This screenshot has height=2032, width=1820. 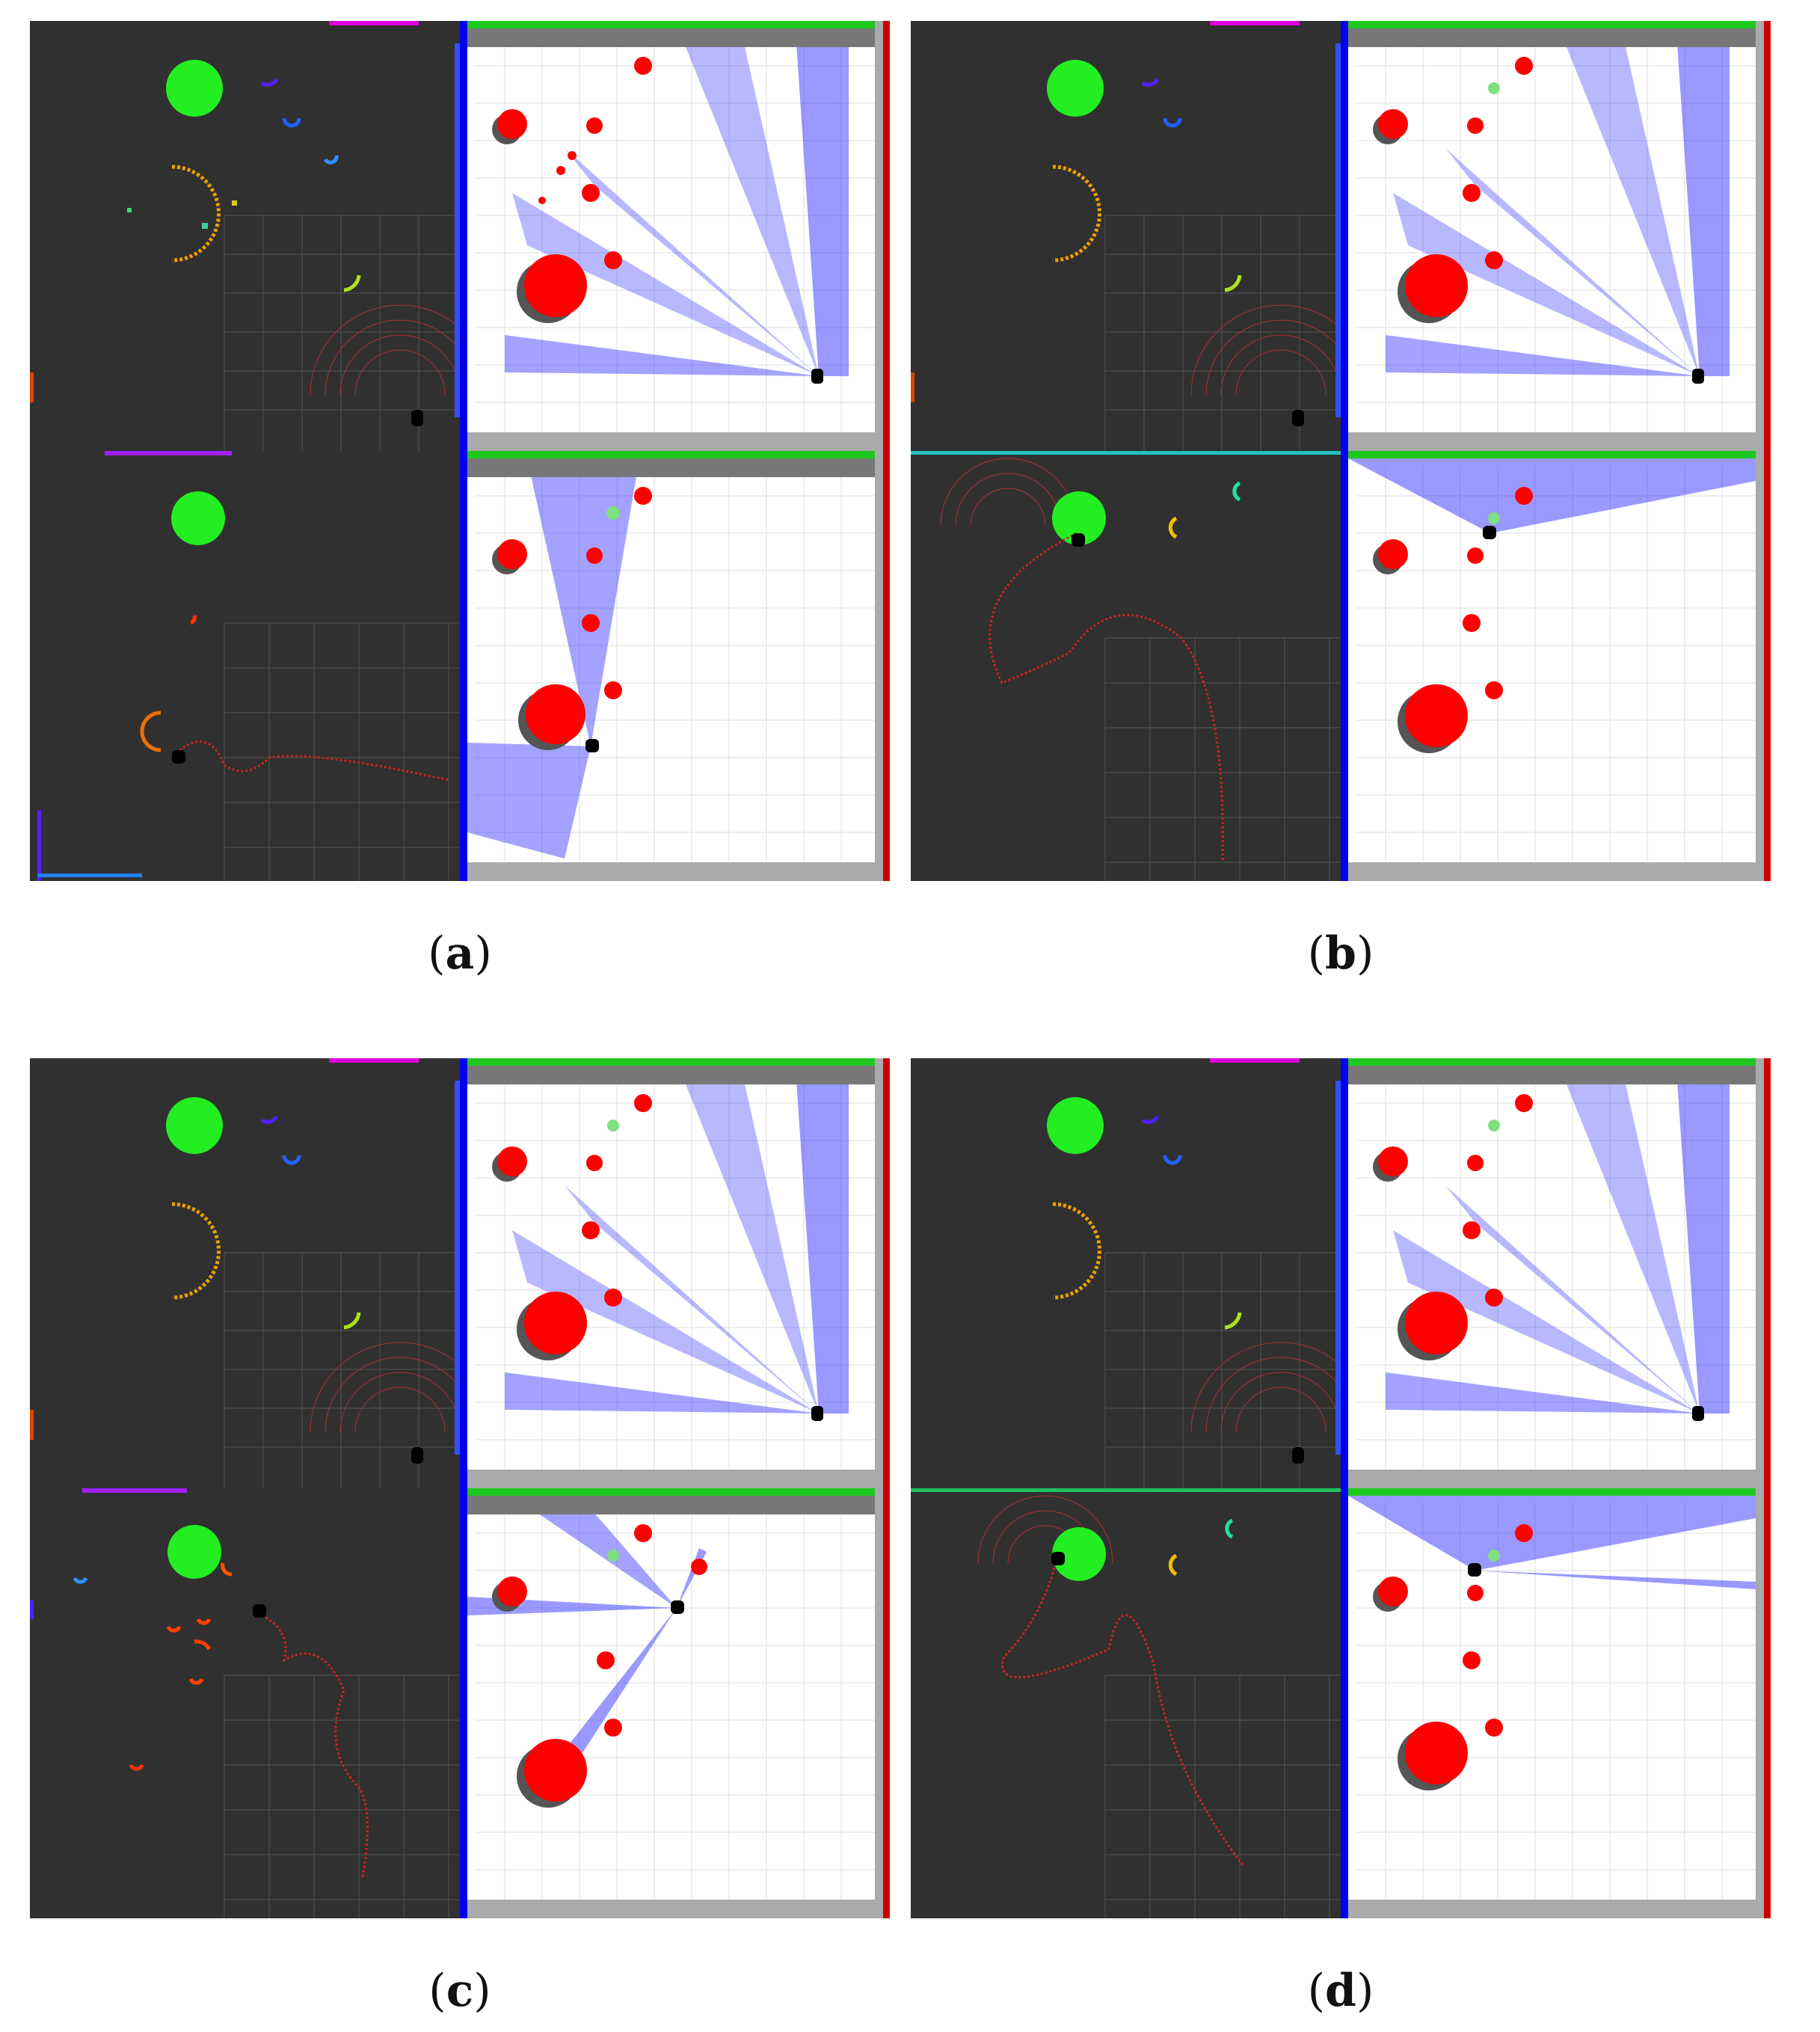 What do you see at coordinates (460, 953) in the screenshot?
I see `caption-a: (a)` at bounding box center [460, 953].